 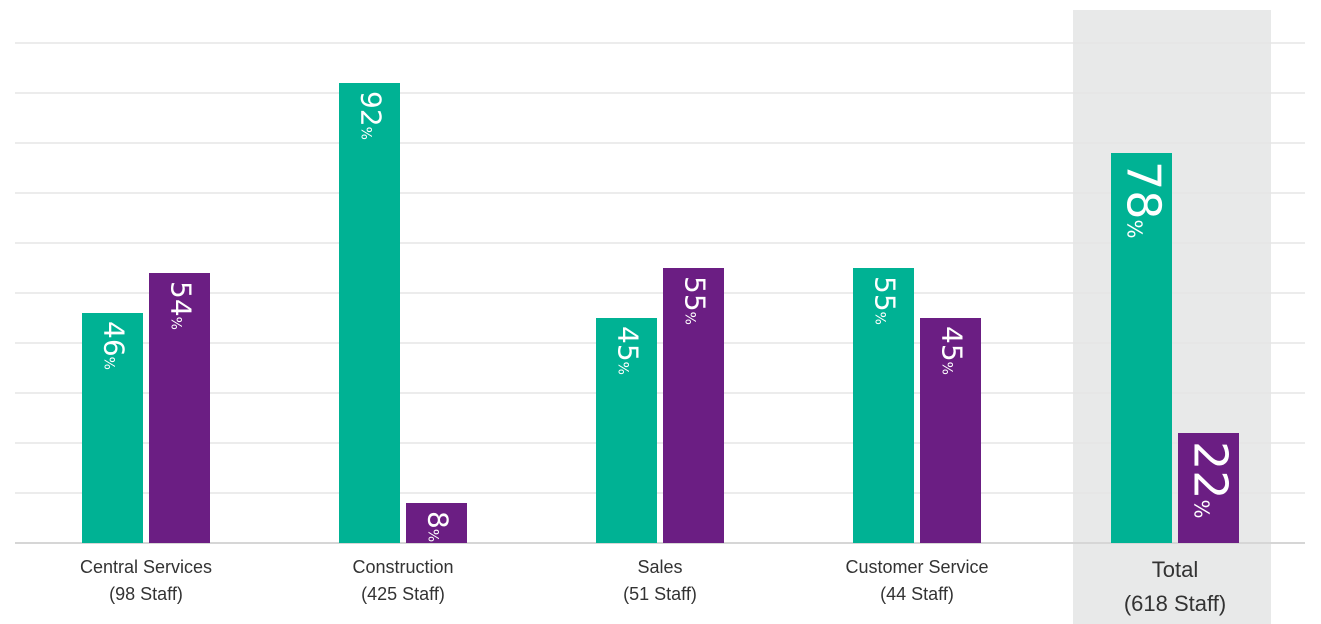 I want to click on category-label: Sales, so click(x=659, y=567).